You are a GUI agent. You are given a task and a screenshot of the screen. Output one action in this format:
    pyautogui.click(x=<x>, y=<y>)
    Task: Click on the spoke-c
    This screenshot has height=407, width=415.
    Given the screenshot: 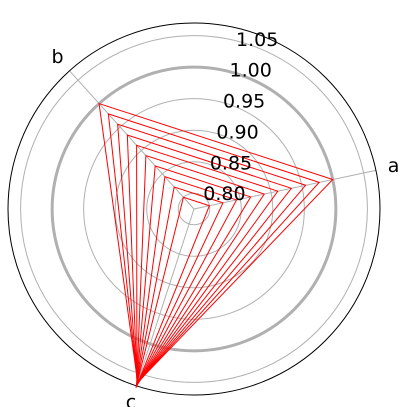 What is the action you would take?
    pyautogui.click(x=165, y=297)
    